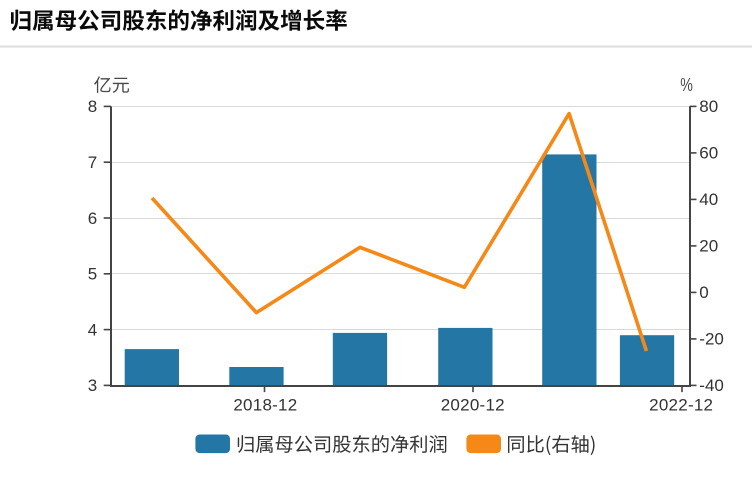  Describe the element at coordinates (92, 329) in the screenshot. I see `svg-text: 4` at that location.